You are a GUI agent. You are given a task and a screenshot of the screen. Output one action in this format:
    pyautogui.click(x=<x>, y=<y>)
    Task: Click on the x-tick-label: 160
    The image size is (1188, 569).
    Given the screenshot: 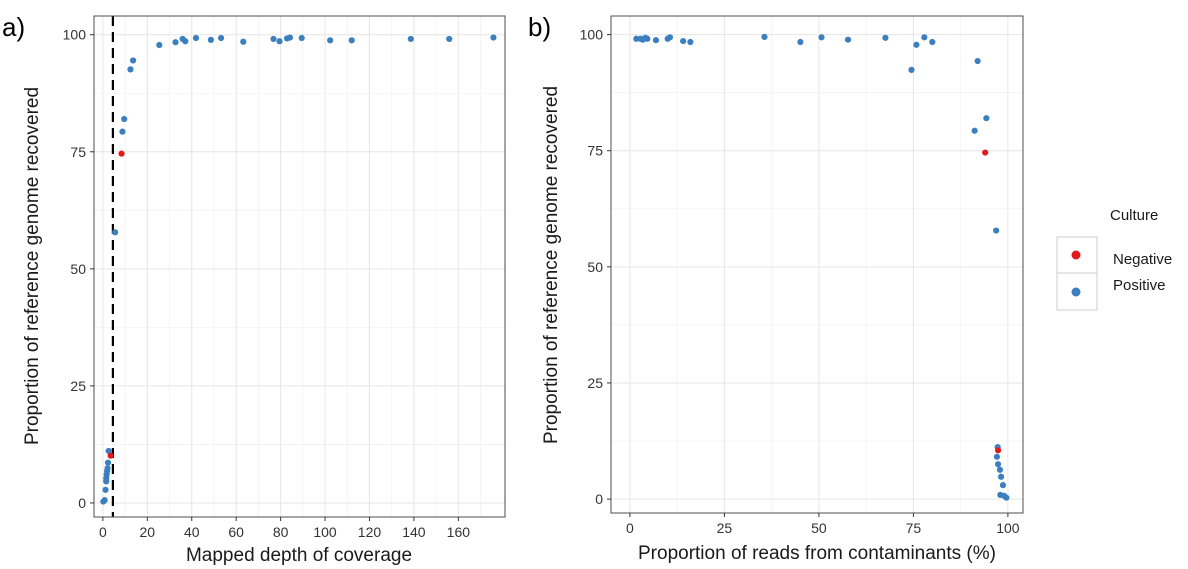 What is the action you would take?
    pyautogui.click(x=459, y=532)
    